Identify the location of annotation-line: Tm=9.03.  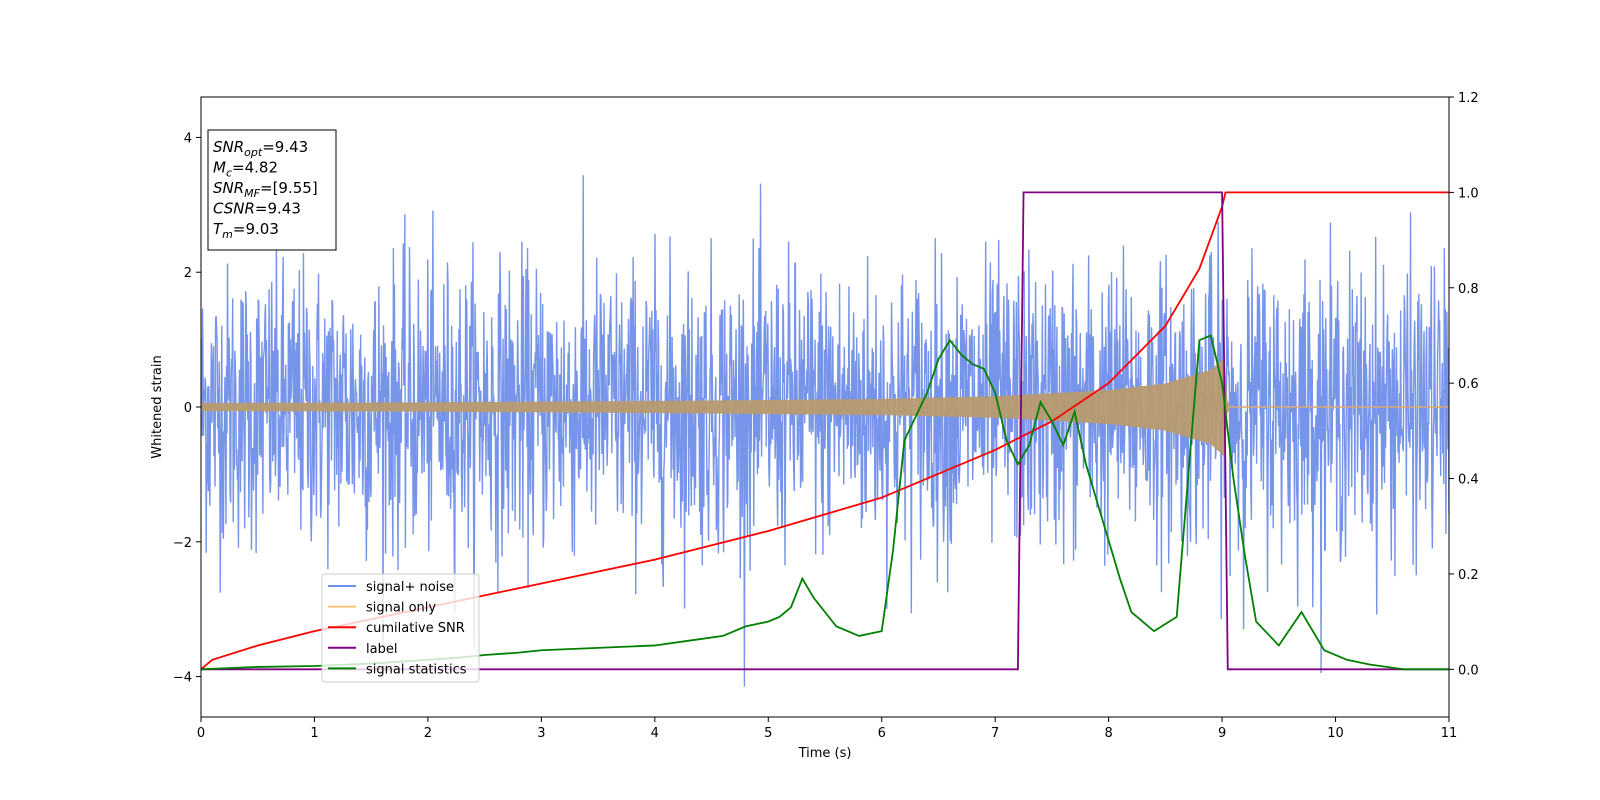
(246, 230).